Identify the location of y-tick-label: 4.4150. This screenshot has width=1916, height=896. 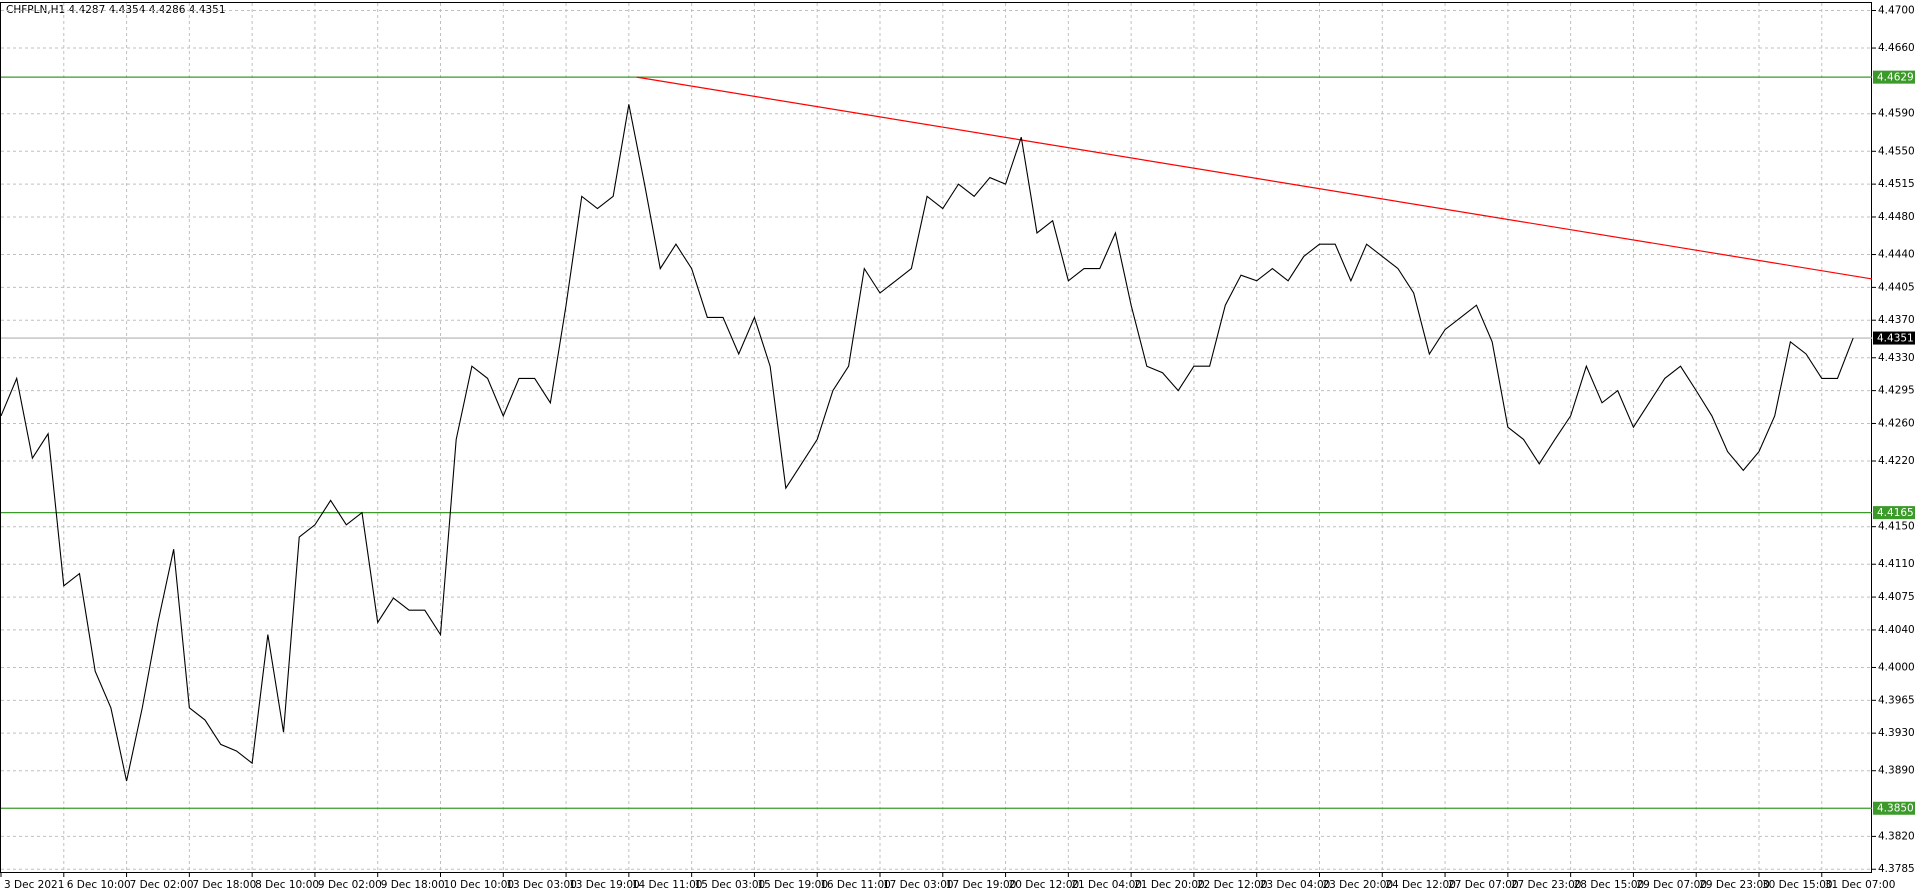
(1896, 527).